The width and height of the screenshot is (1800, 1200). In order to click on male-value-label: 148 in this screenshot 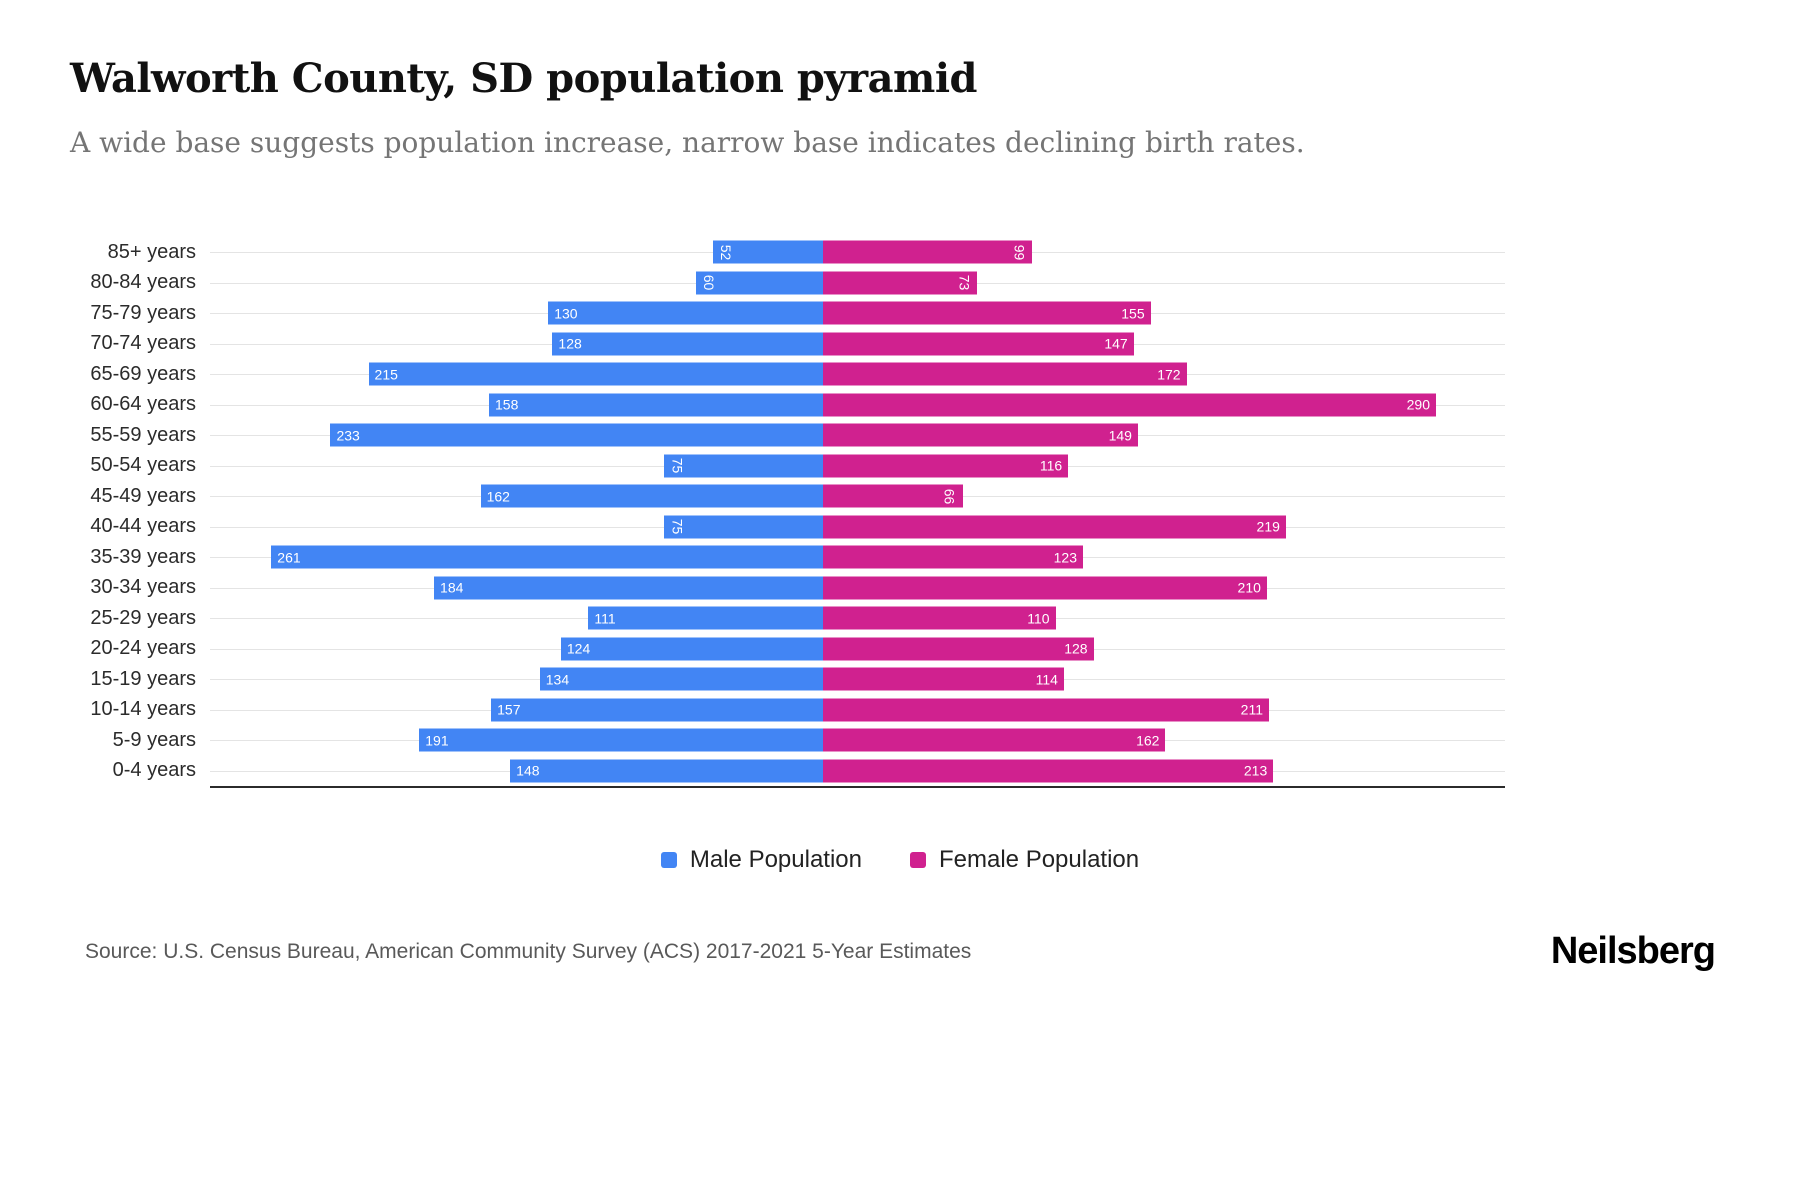, I will do `click(528, 770)`.